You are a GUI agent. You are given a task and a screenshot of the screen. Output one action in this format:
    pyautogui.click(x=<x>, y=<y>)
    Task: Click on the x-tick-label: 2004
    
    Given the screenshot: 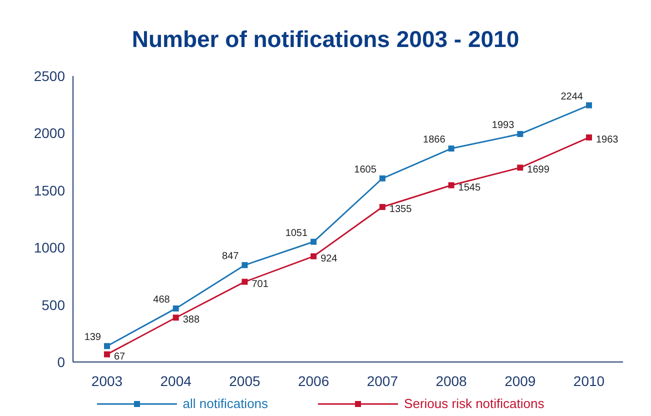 What is the action you would take?
    pyautogui.click(x=176, y=380)
    